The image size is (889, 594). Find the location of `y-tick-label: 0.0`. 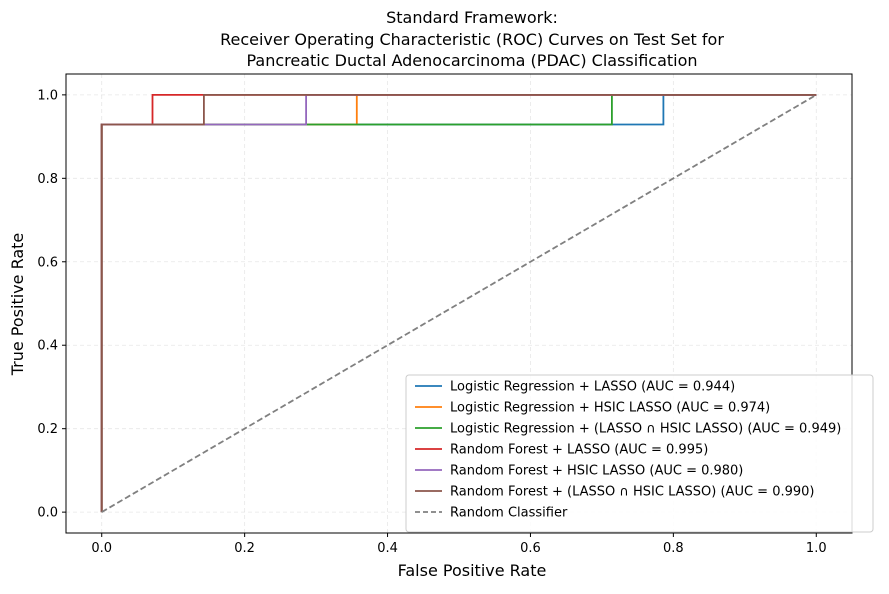

y-tick-label: 0.0 is located at coordinates (47, 513).